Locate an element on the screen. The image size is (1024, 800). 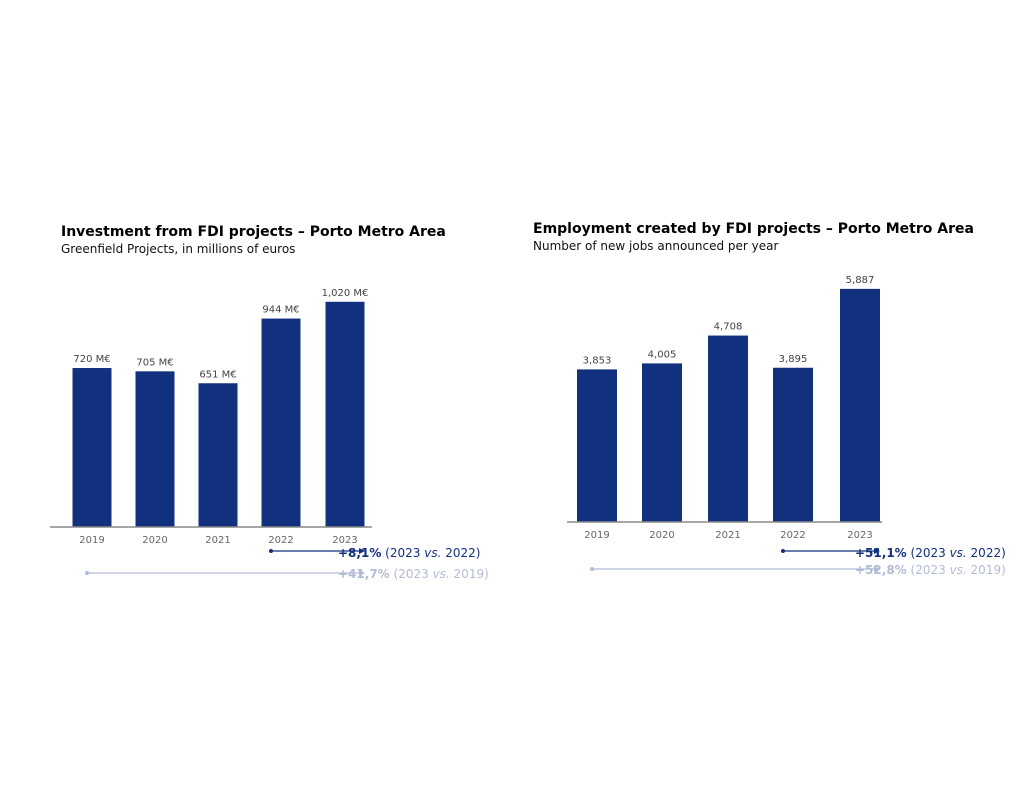
chart-2-bar-2020 is located at coordinates (662, 442).